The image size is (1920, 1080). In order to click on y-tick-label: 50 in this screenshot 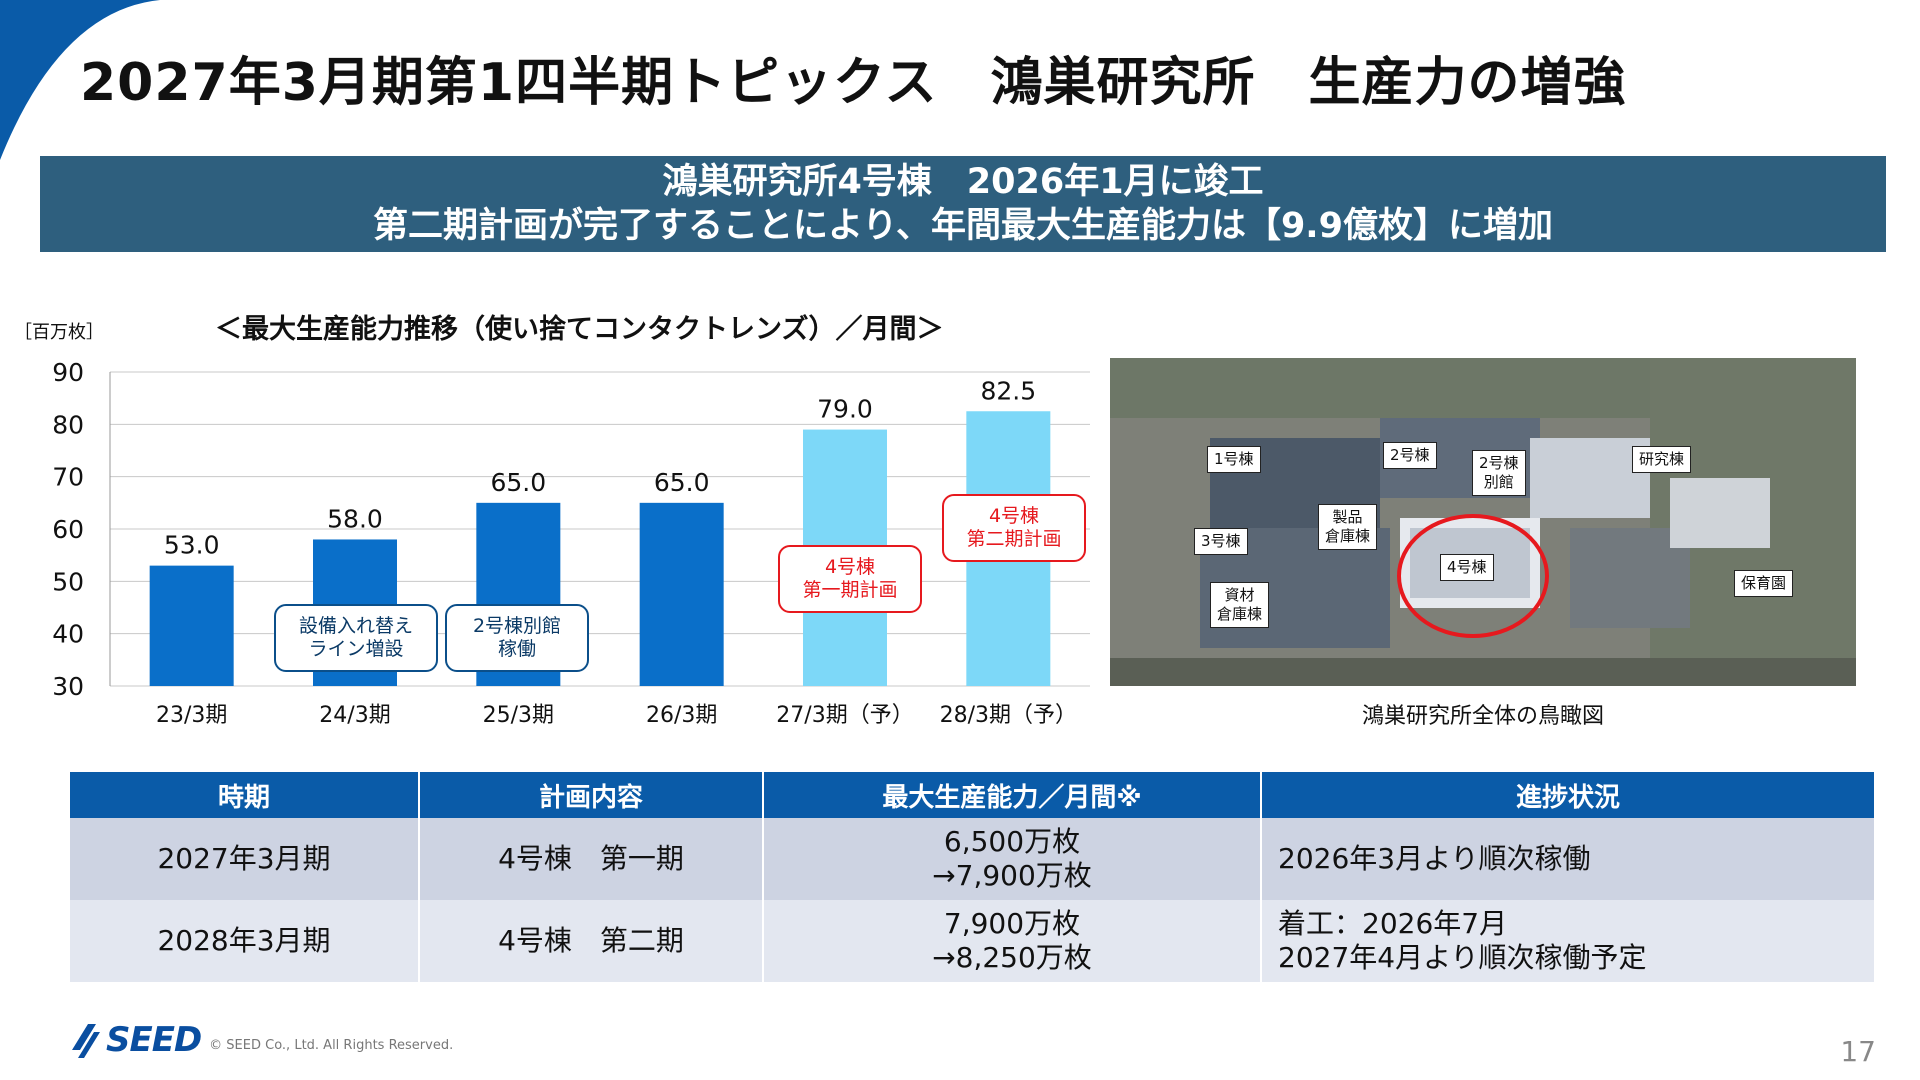, I will do `click(68, 581)`.